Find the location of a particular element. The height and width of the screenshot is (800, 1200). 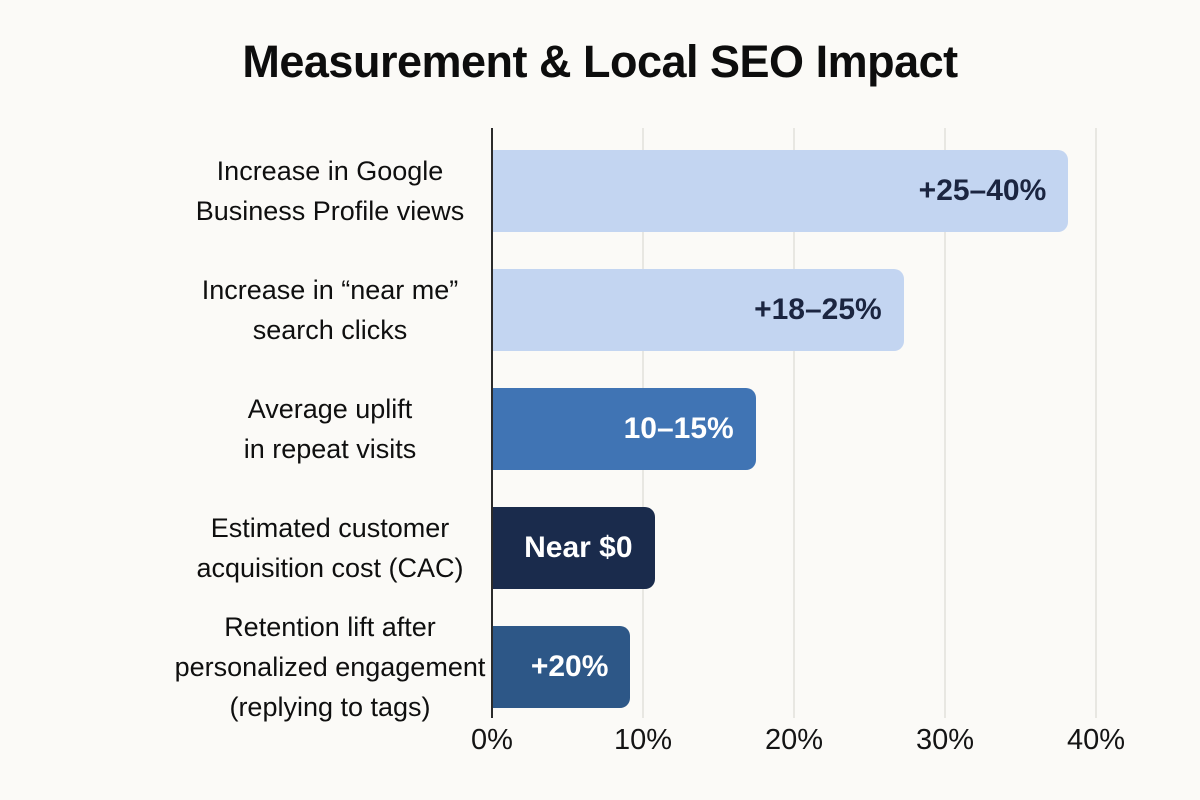

category-label-line: search clicks is located at coordinates (330, 330).